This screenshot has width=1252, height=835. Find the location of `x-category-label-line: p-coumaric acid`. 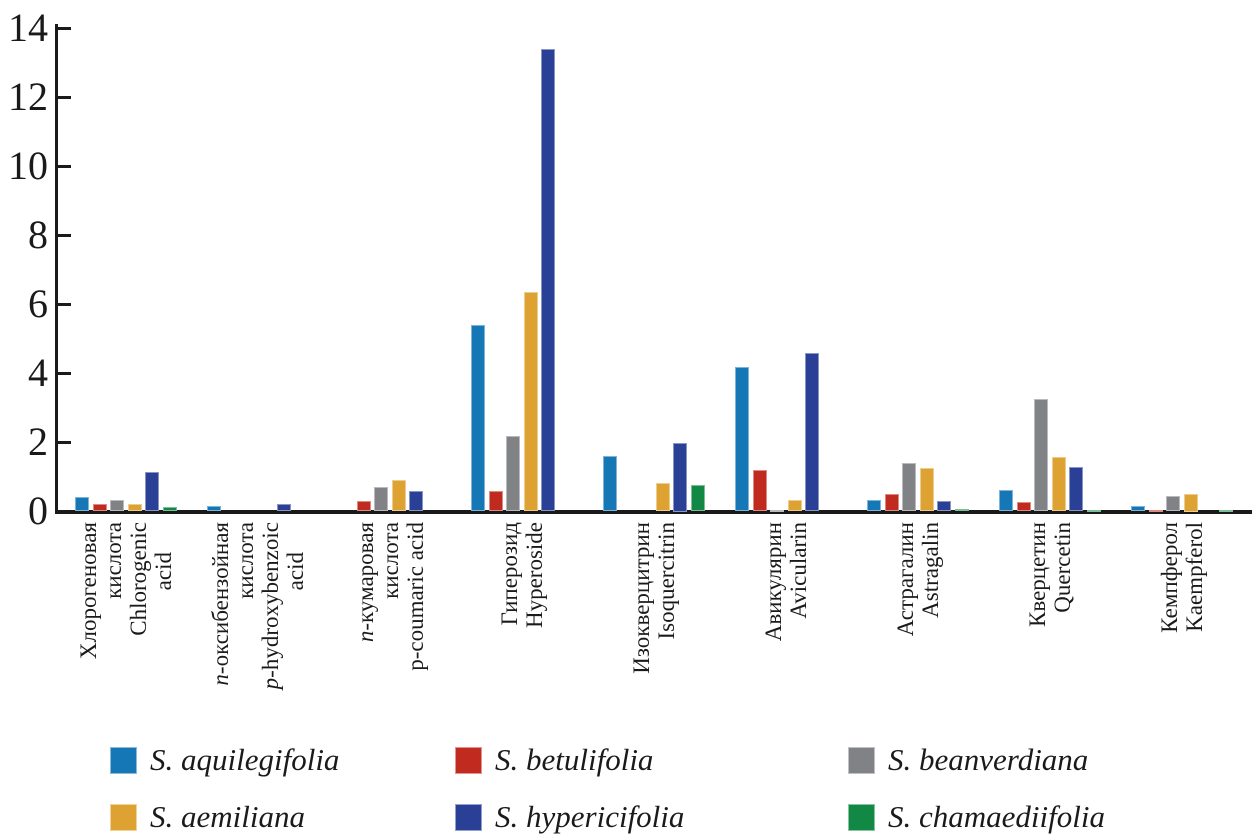

x-category-label-line: p-coumaric acid is located at coordinates (415, 596).